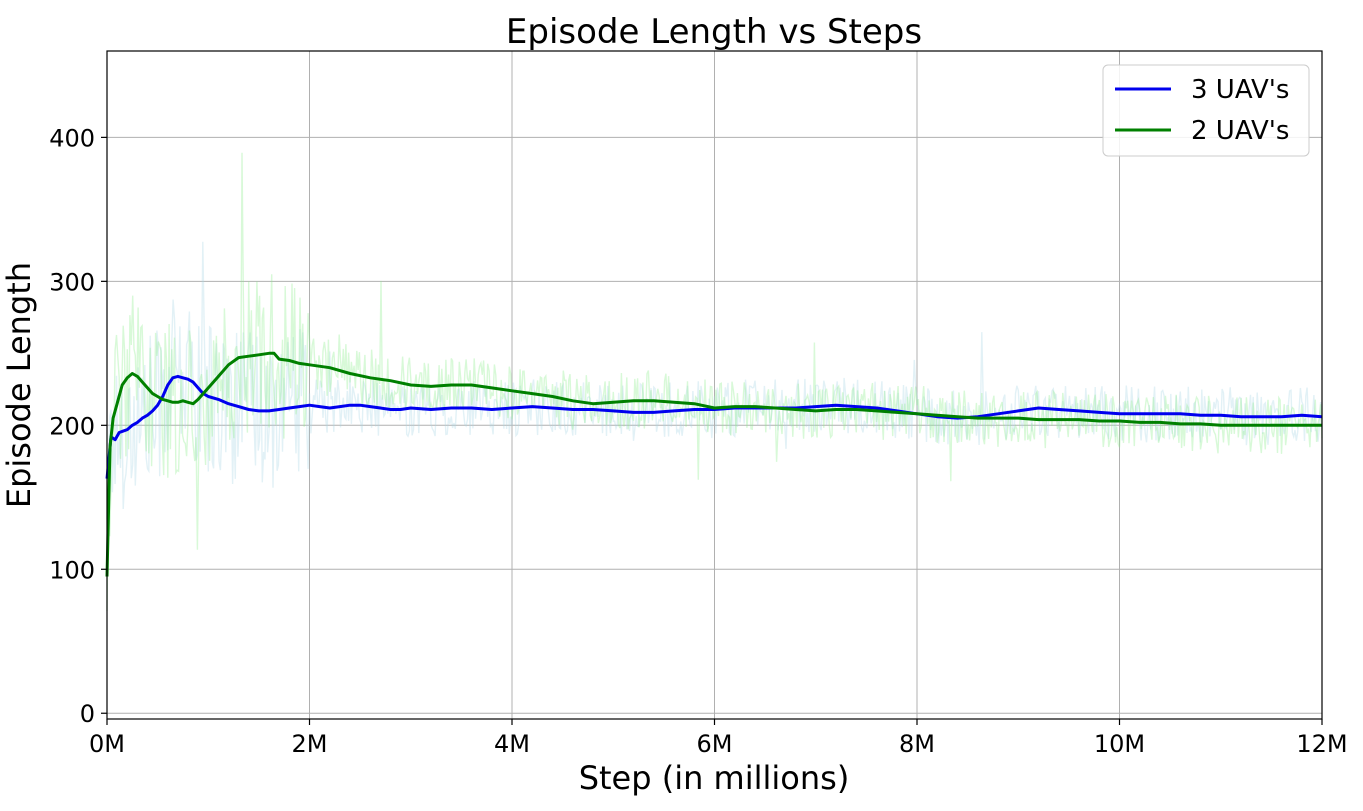 Image resolution: width=1363 pixels, height=811 pixels. I want to click on chart-title: Episode Length vs Steps, so click(714, 32).